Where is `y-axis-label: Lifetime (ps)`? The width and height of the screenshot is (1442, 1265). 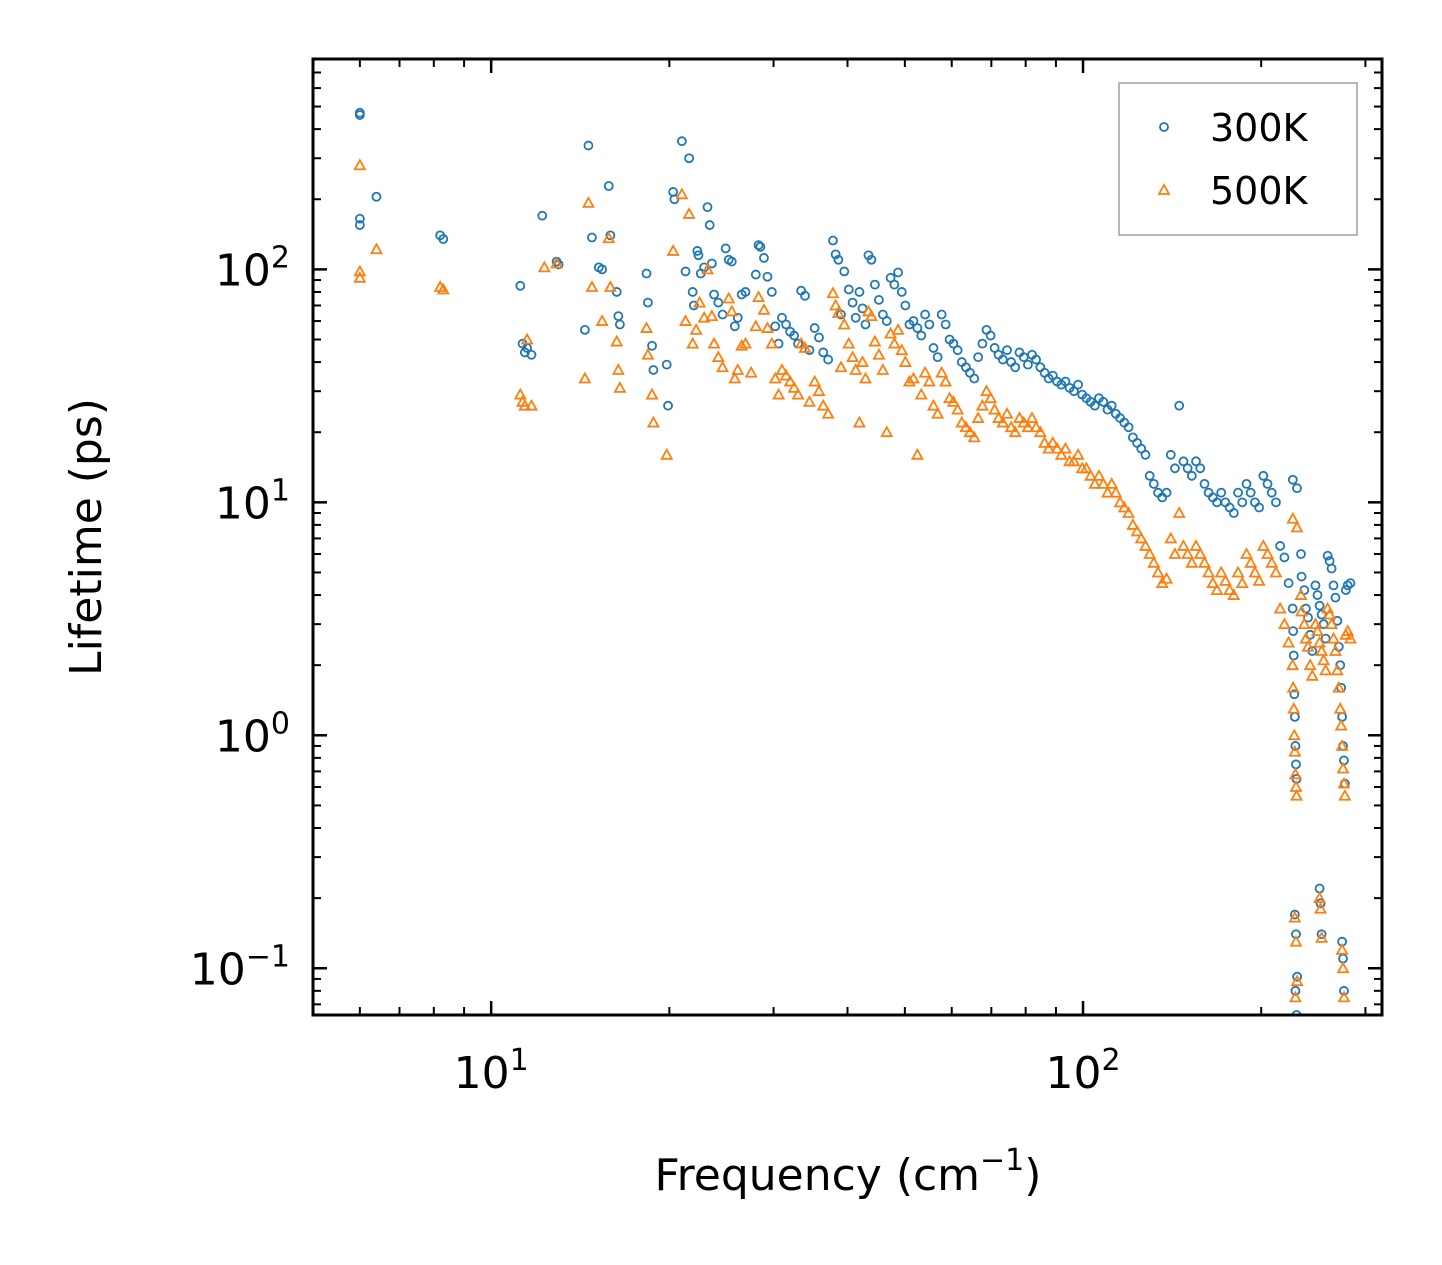 y-axis-label: Lifetime (ps) is located at coordinates (86, 537).